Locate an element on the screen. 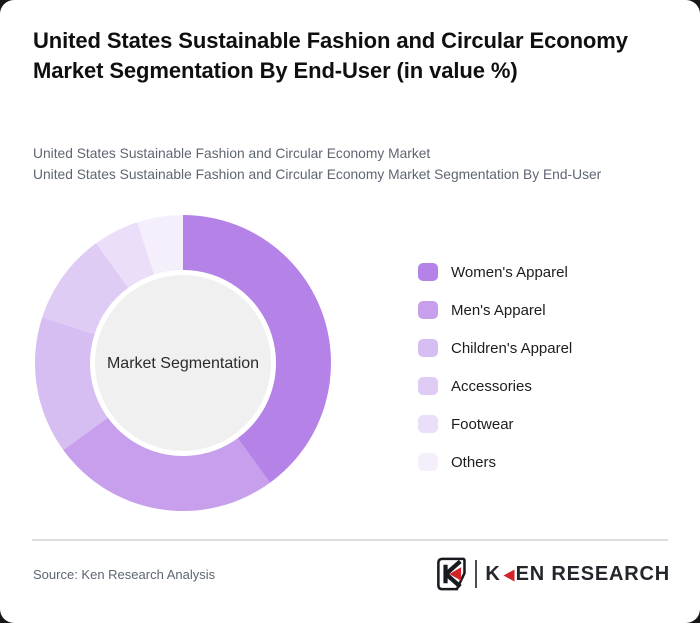  legend-item-2: Men's Apparel is located at coordinates (495, 310).